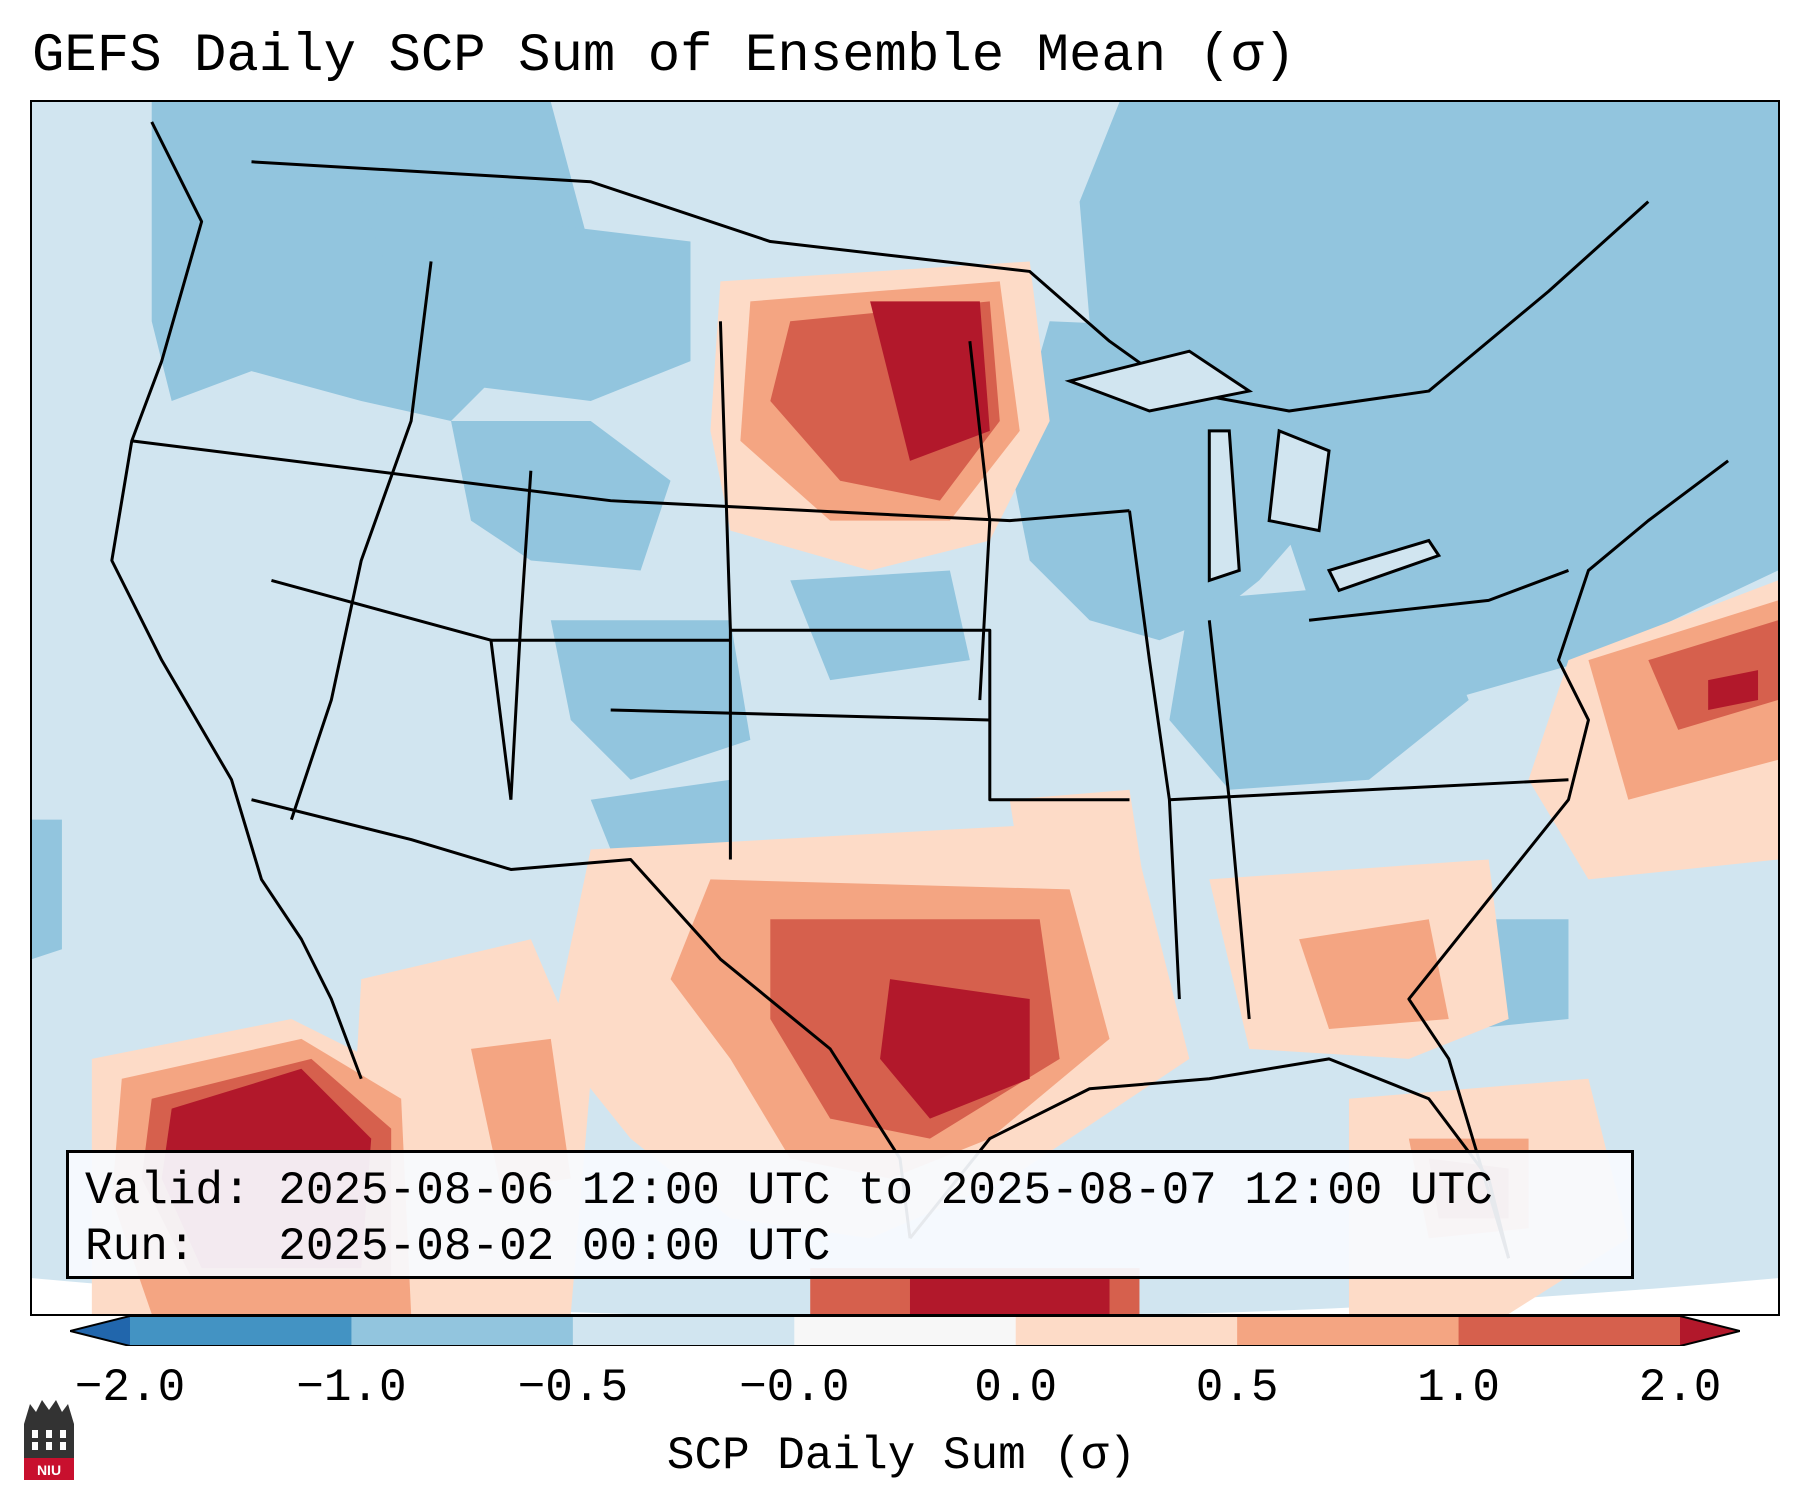 The image size is (1803, 1506). What do you see at coordinates (1733, 690) in the screenshot?
I see `atlantic-darkred` at bounding box center [1733, 690].